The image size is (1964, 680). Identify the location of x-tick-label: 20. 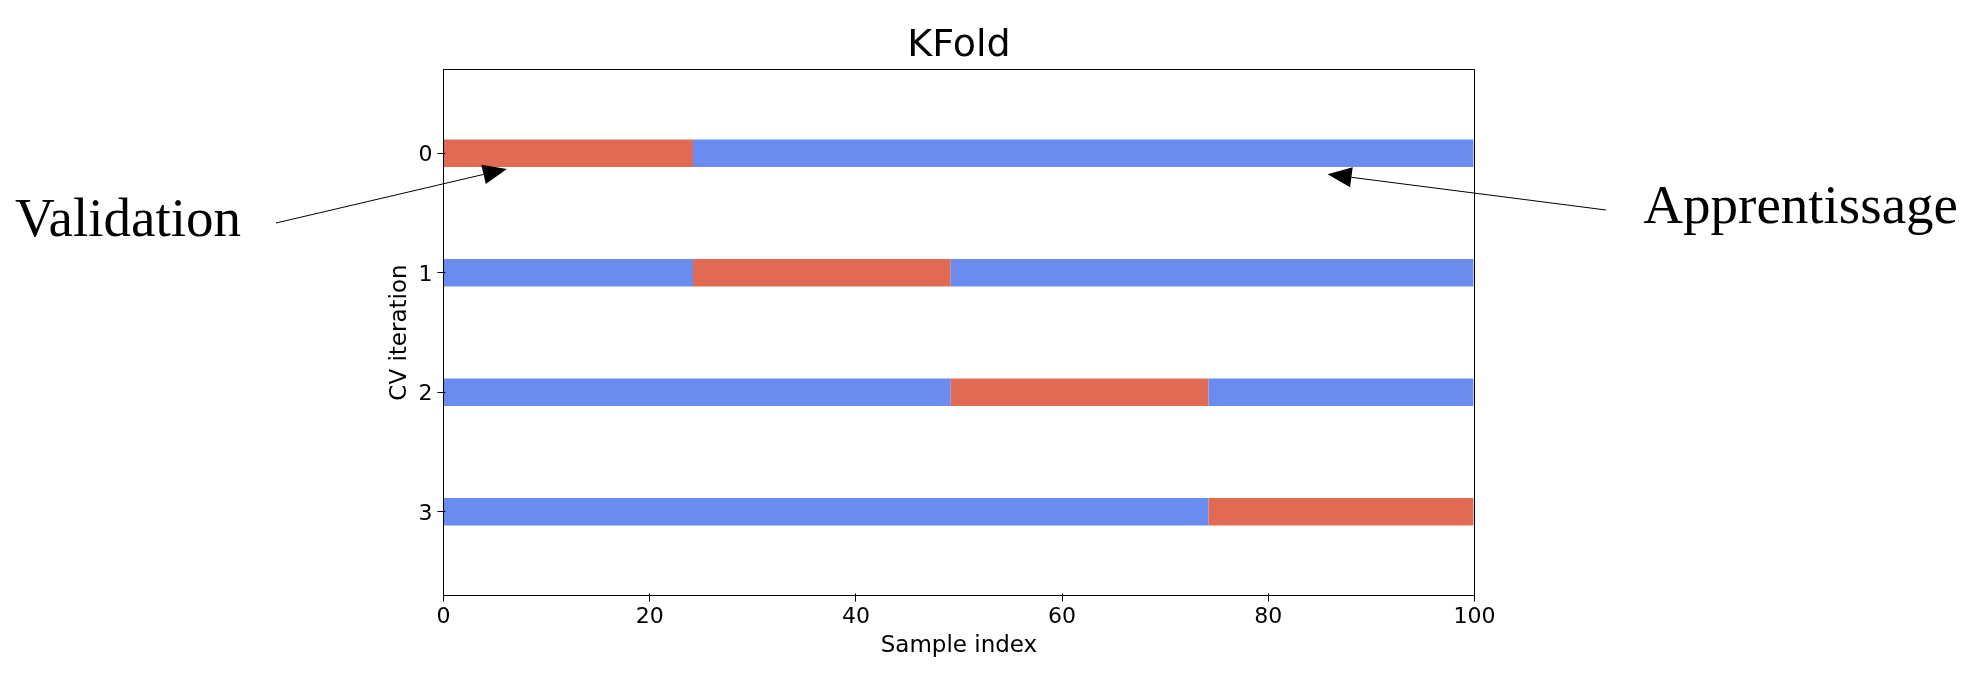
(649, 615).